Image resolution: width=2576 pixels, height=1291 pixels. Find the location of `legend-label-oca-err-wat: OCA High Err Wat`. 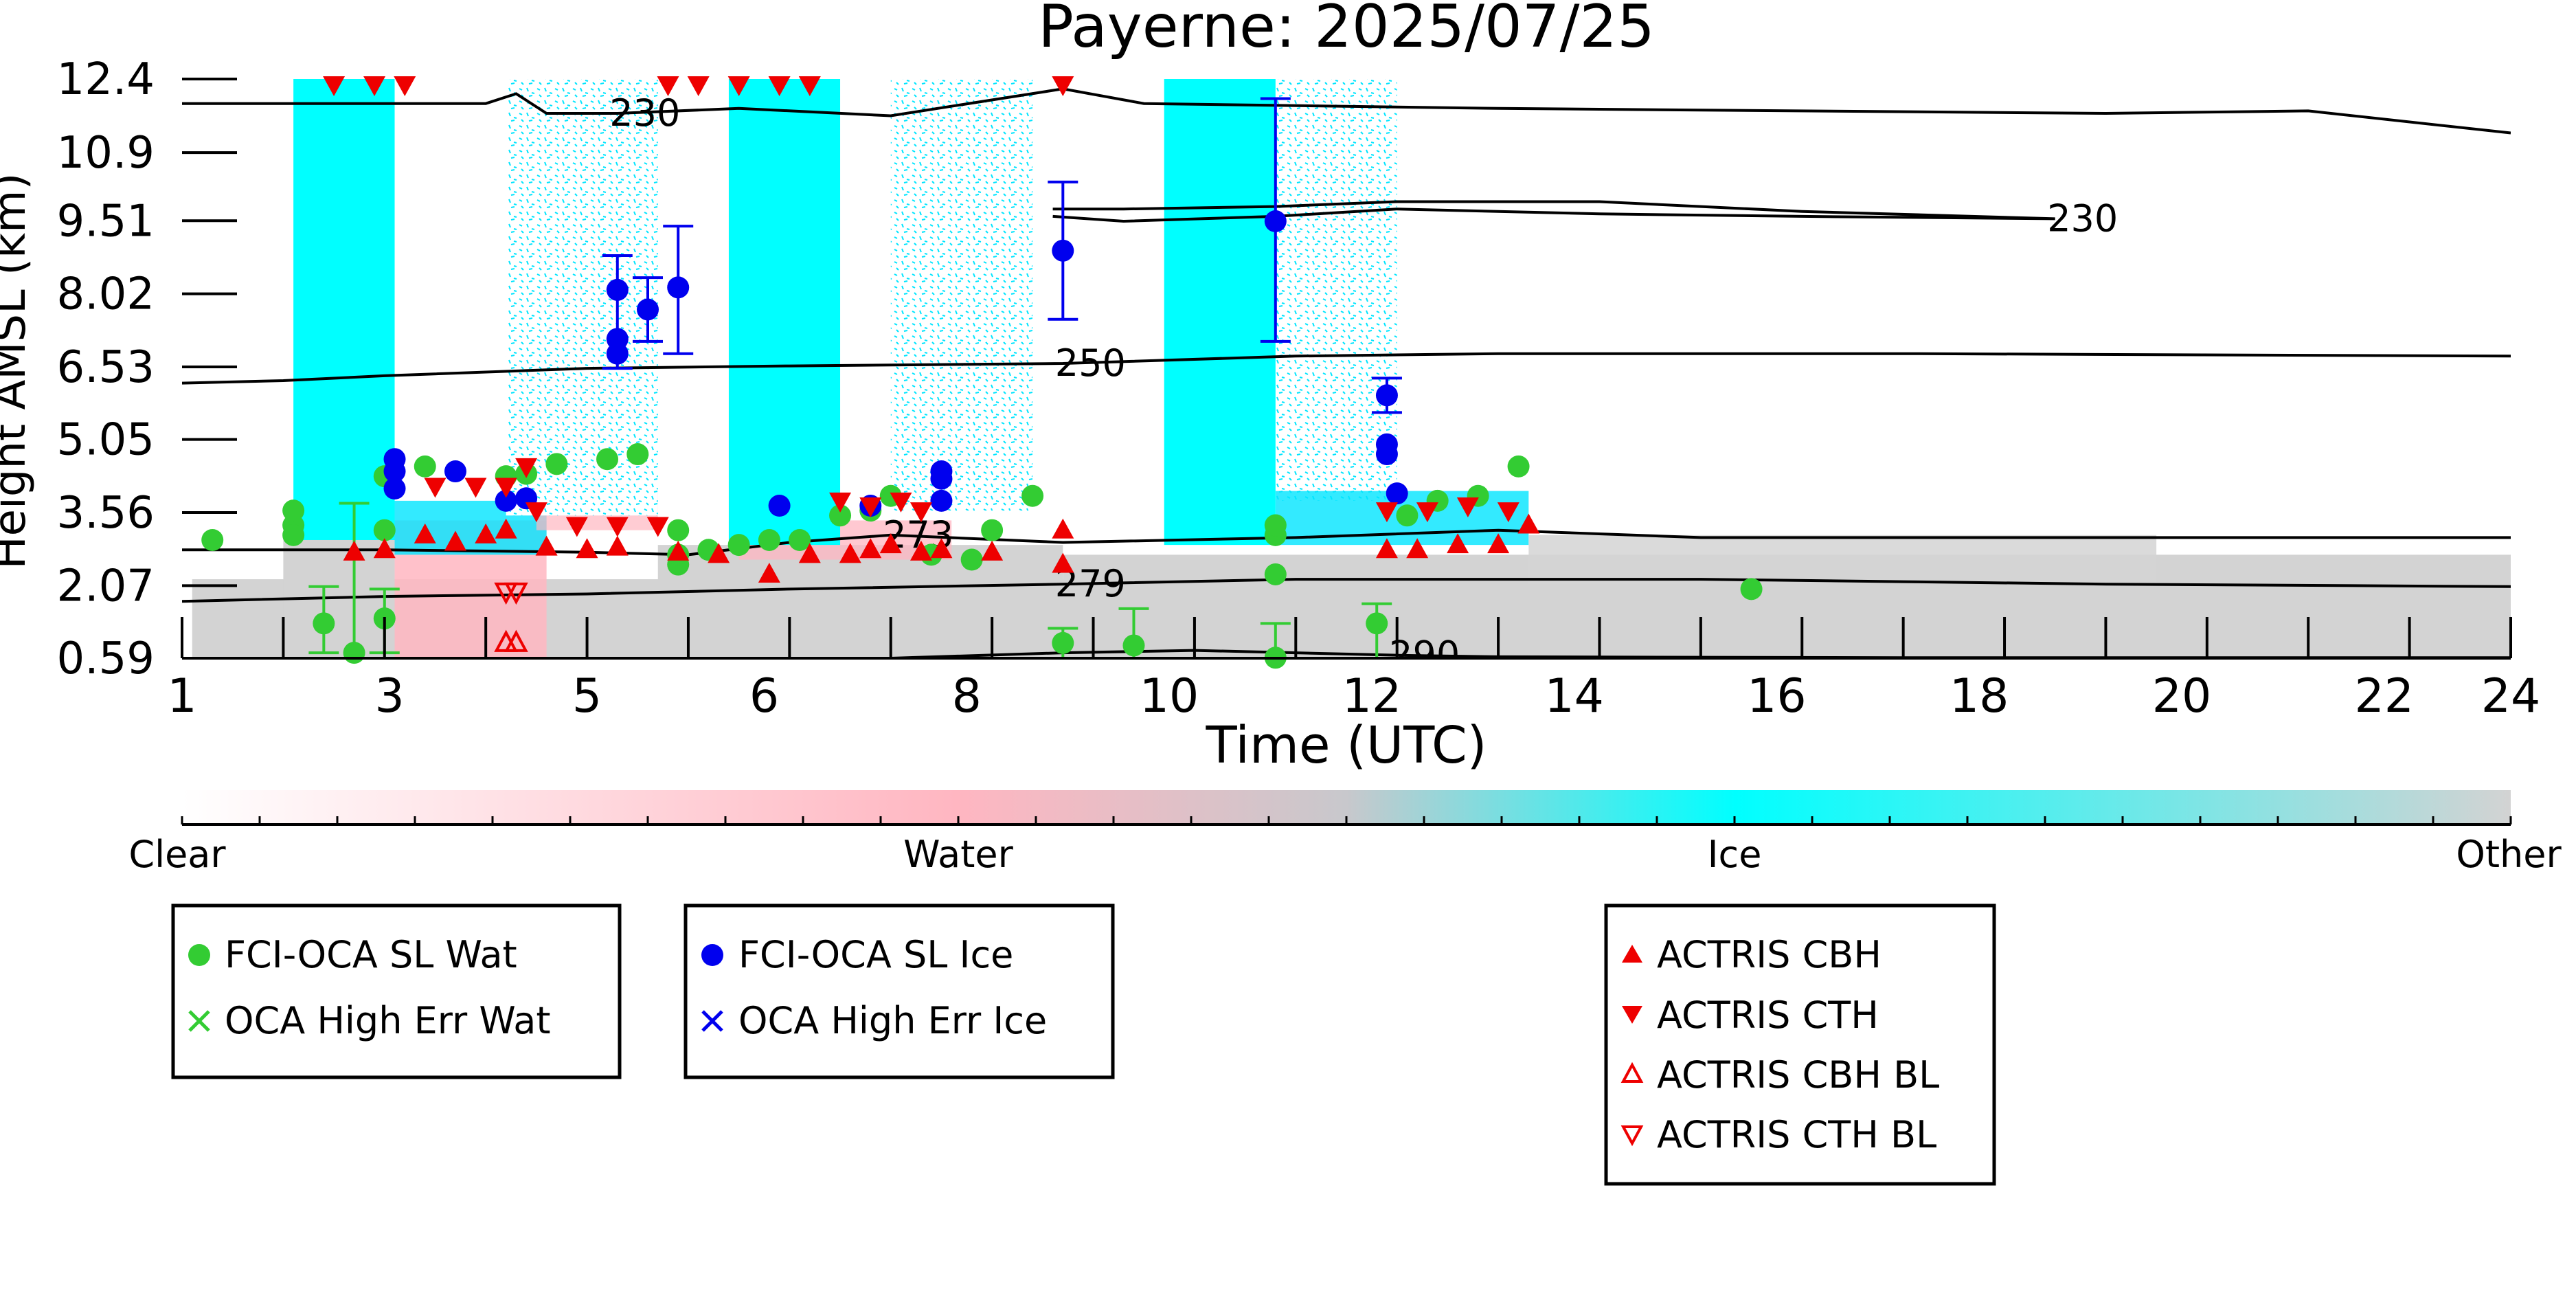

legend-label-oca-err-wat: OCA High Err Wat is located at coordinates (388, 1021).